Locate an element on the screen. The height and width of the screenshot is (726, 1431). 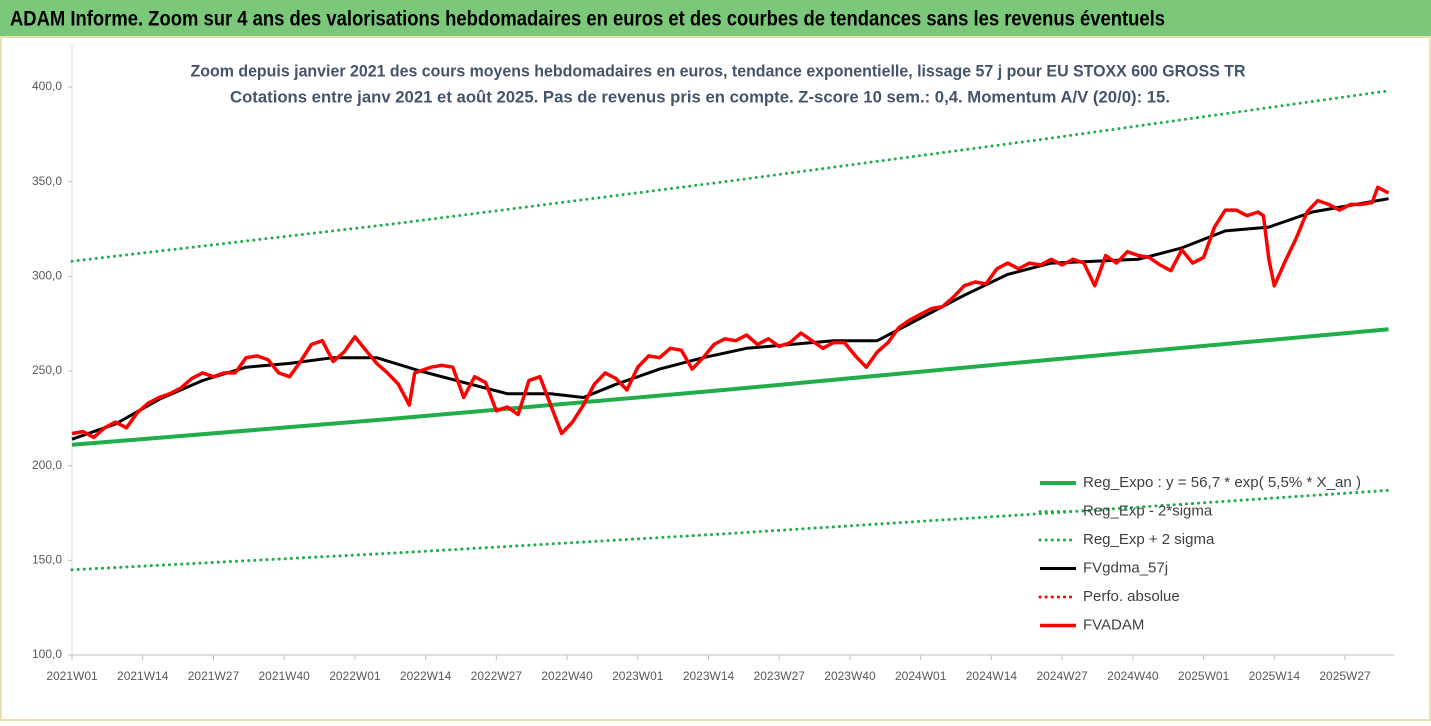
x-tick-label: 2023W27 is located at coordinates (780, 676).